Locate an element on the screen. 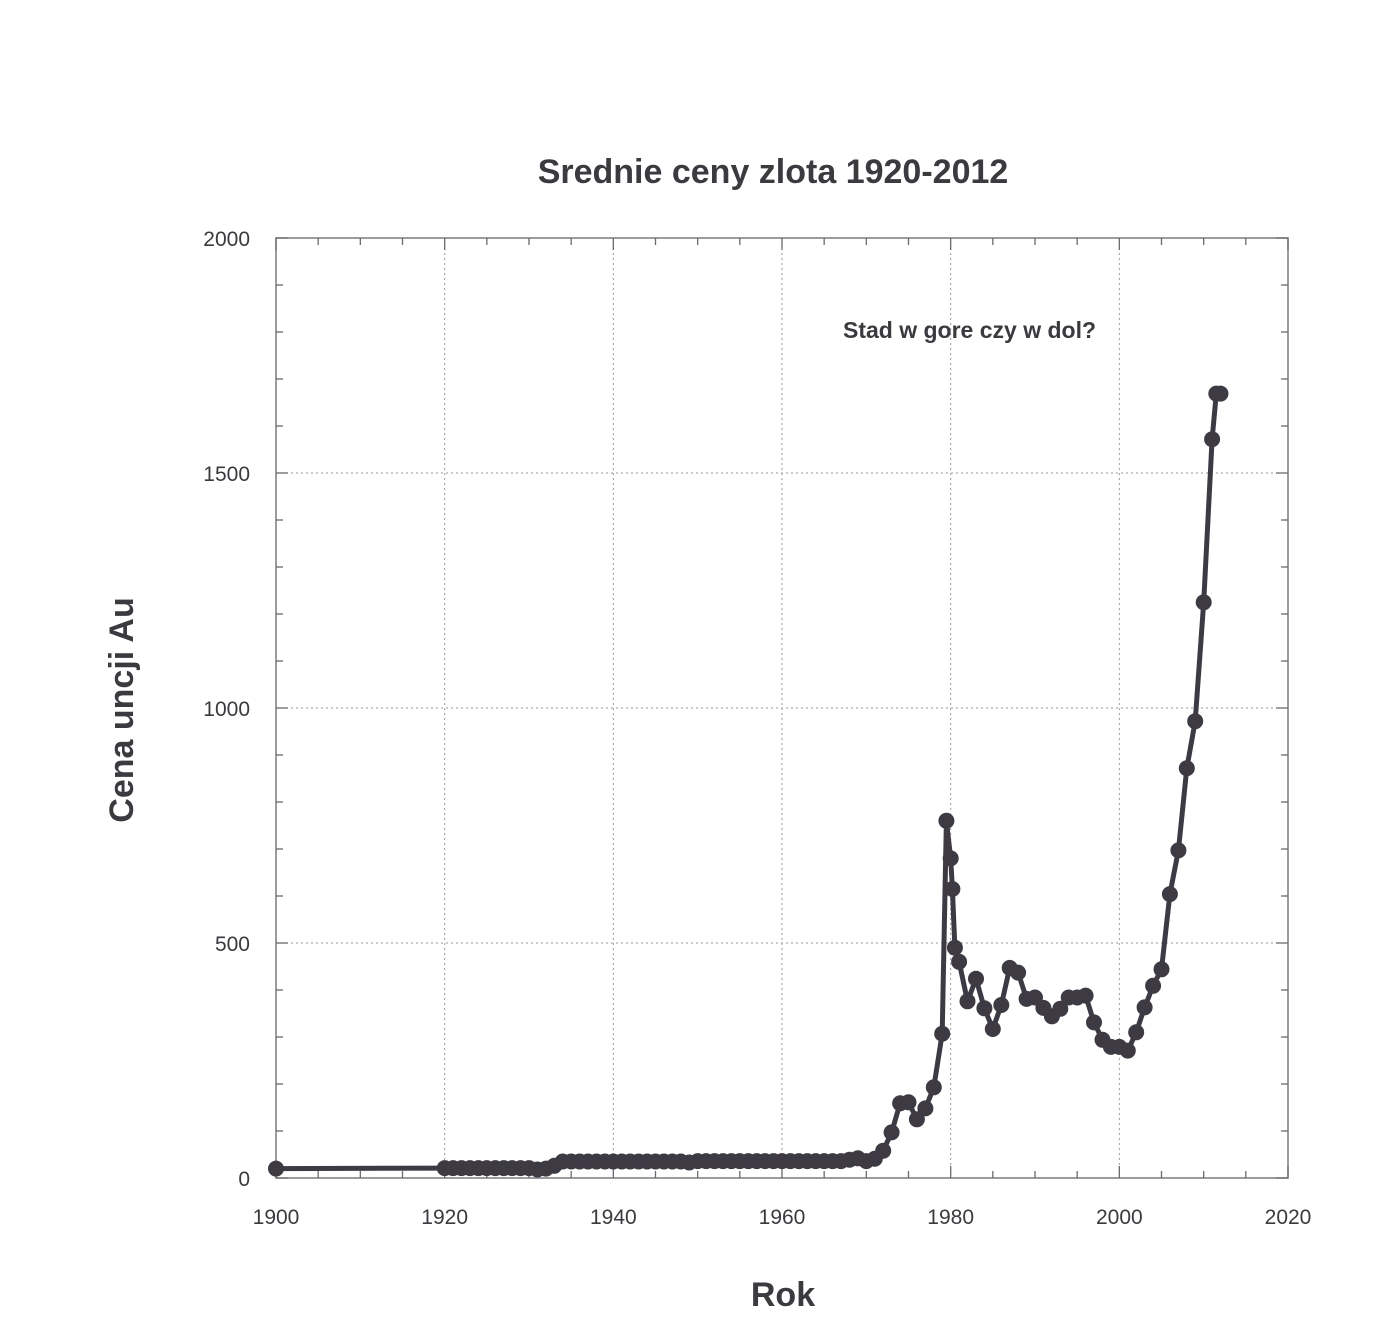 The width and height of the screenshot is (1376, 1344). y-tick-labels: 0 500 1000 1500 2000 is located at coordinates (226, 709).